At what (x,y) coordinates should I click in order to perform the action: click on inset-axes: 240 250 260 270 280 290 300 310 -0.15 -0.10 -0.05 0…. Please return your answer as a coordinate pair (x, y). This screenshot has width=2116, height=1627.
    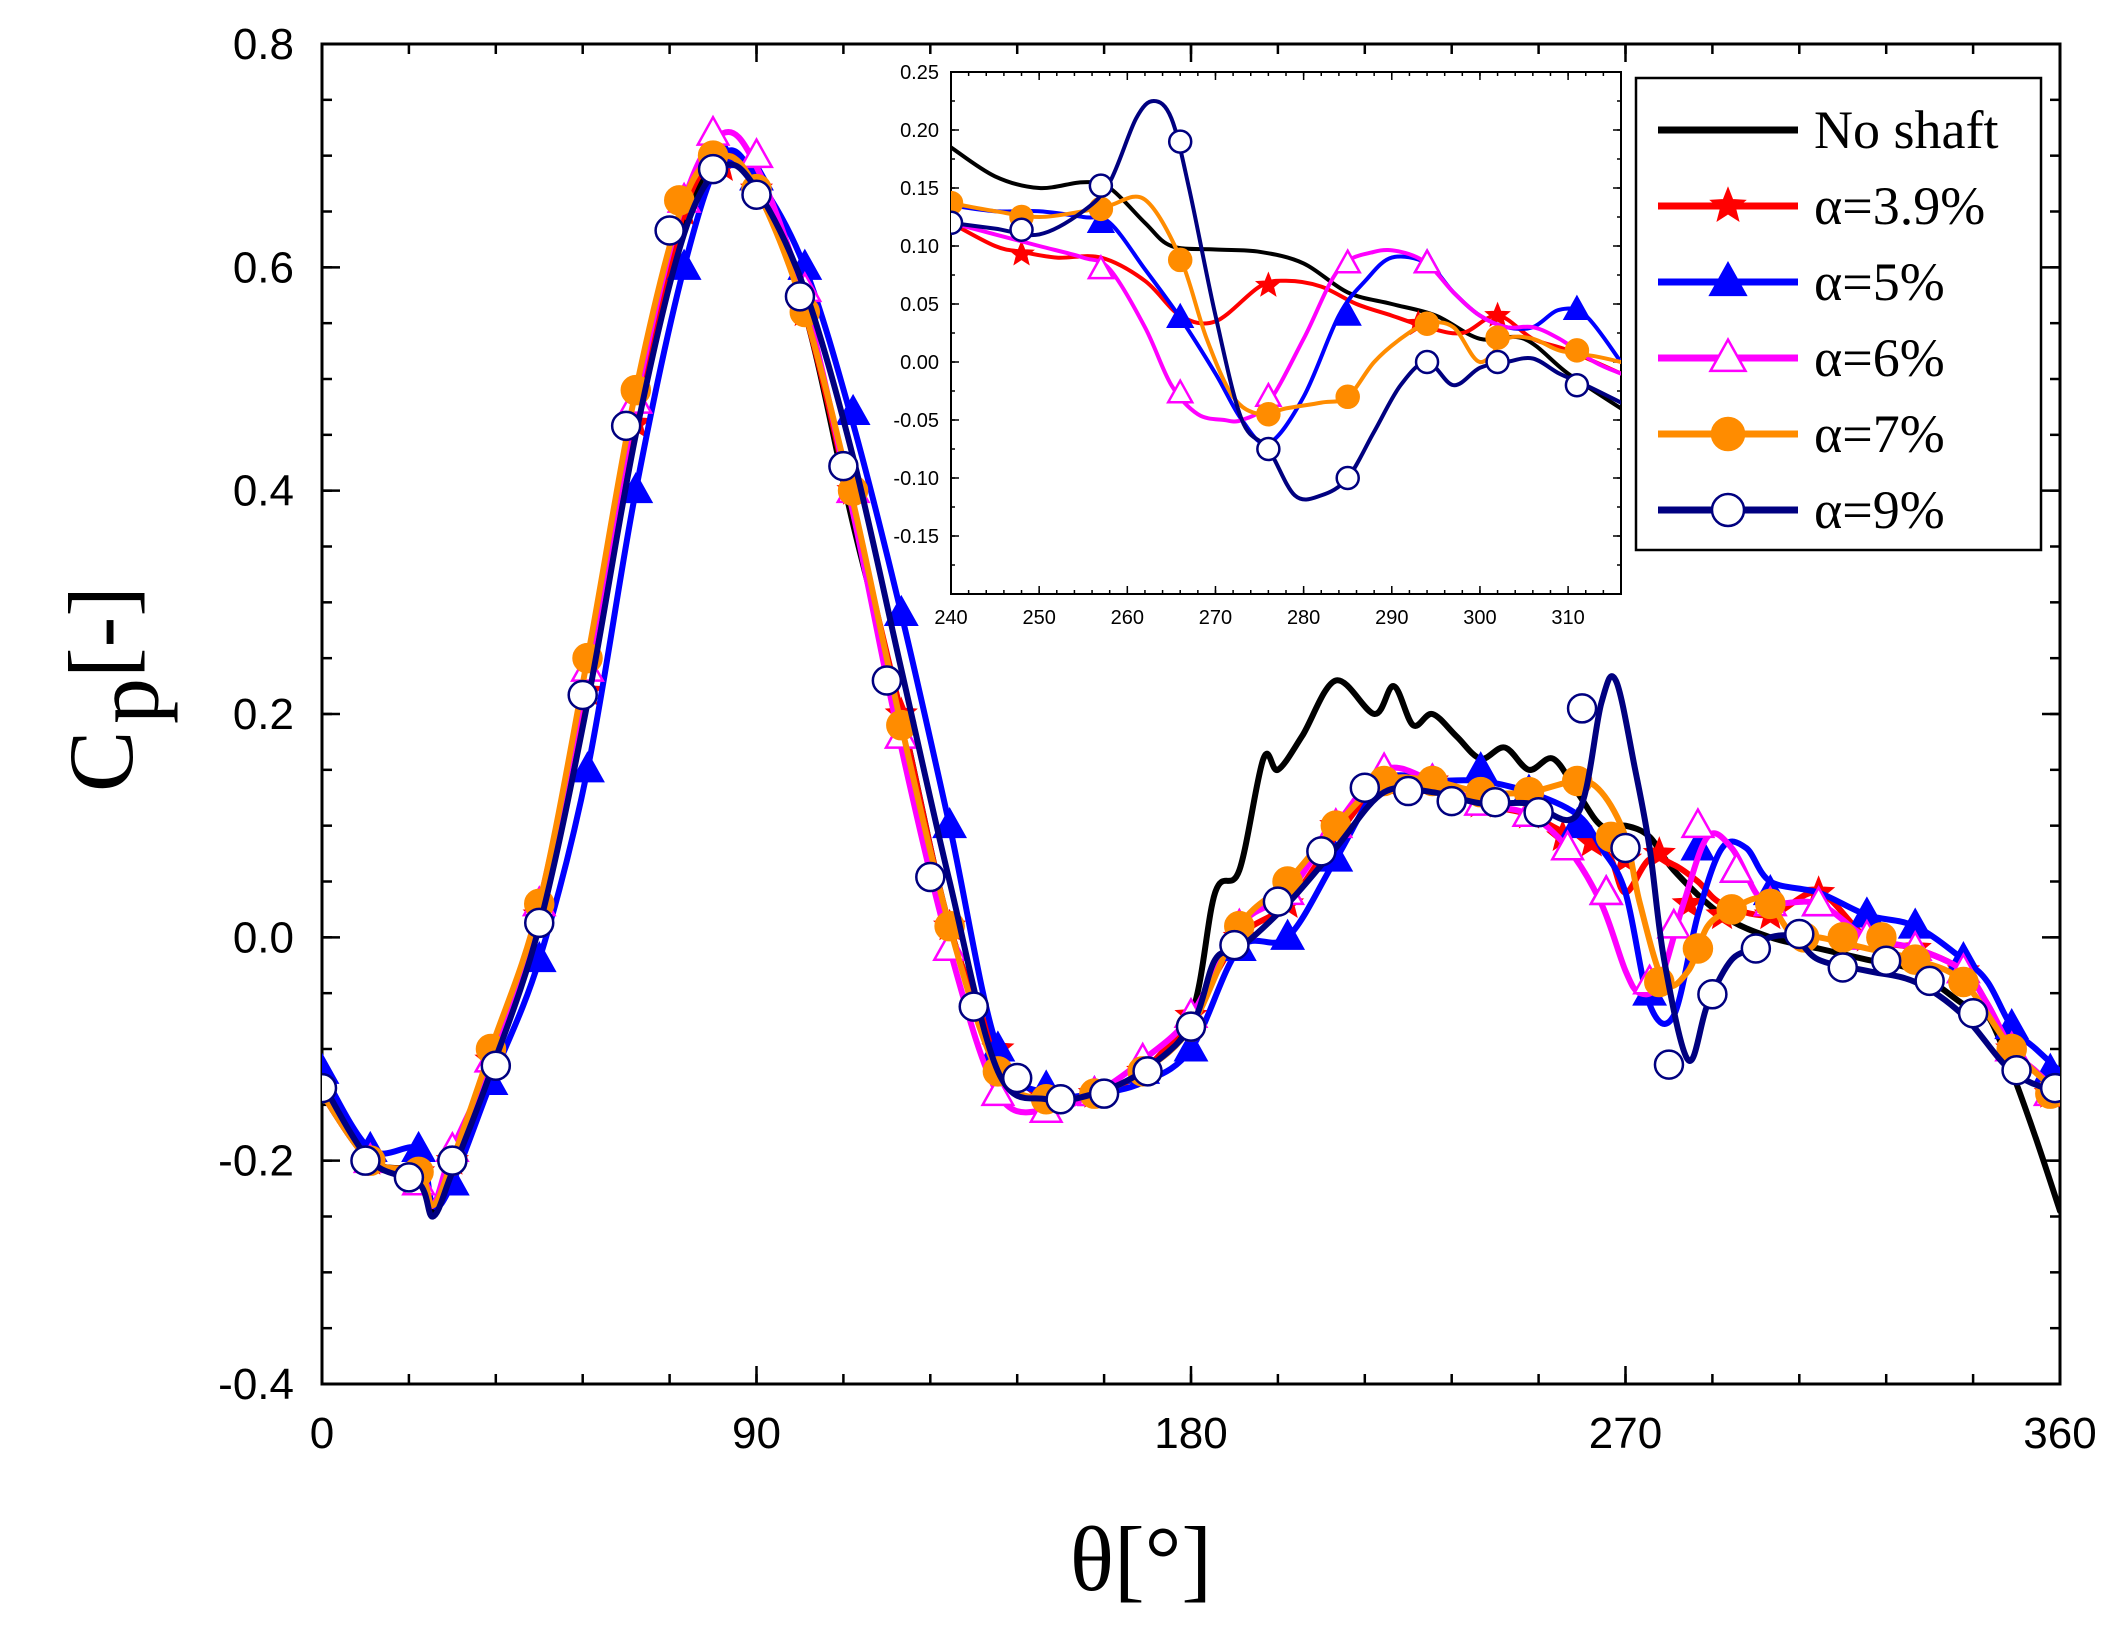
    Looking at the image, I should click on (1257, 345).